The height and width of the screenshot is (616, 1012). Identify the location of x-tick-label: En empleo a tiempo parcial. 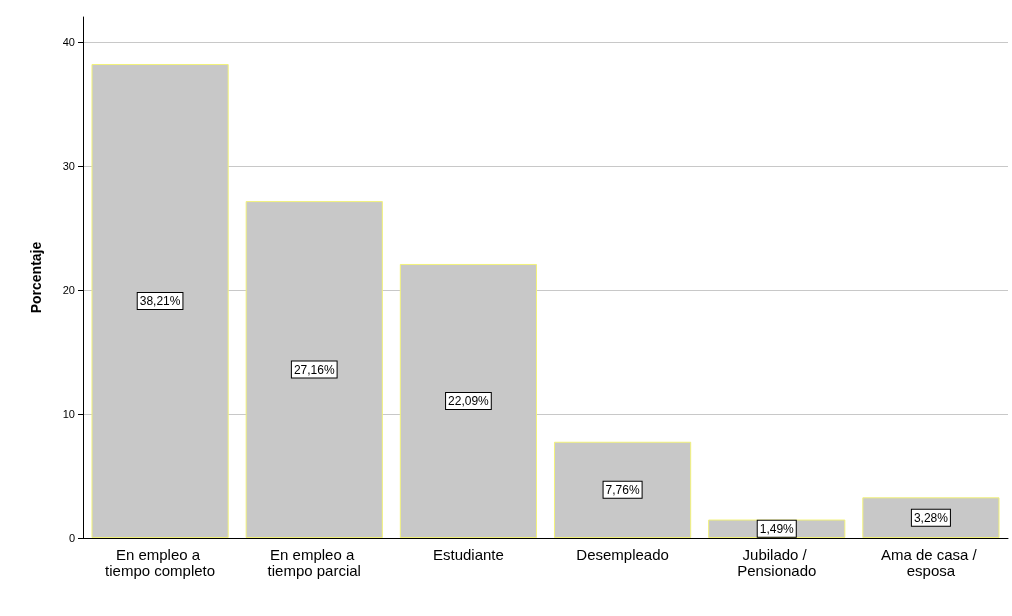
(314, 562).